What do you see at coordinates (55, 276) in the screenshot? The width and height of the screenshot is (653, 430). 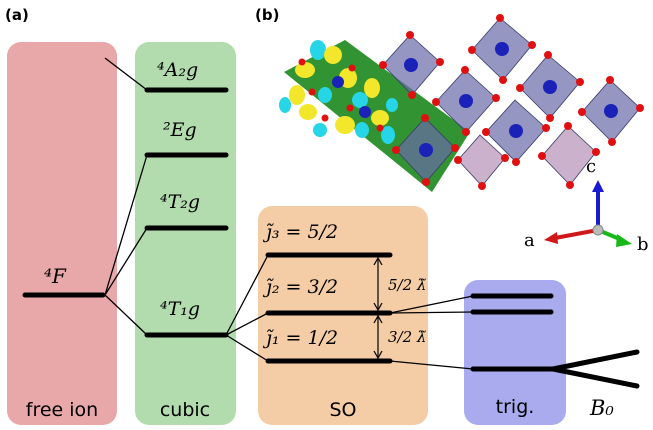 I see `label-4F: ⁴F` at bounding box center [55, 276].